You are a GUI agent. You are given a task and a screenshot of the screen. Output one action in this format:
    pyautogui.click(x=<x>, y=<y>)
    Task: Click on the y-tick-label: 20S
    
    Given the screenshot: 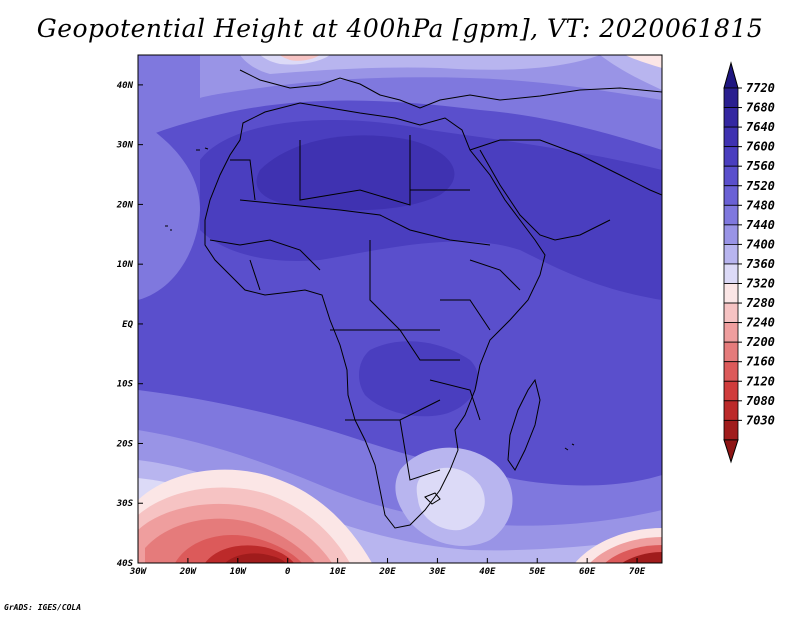 What is the action you would take?
    pyautogui.click(x=125, y=444)
    